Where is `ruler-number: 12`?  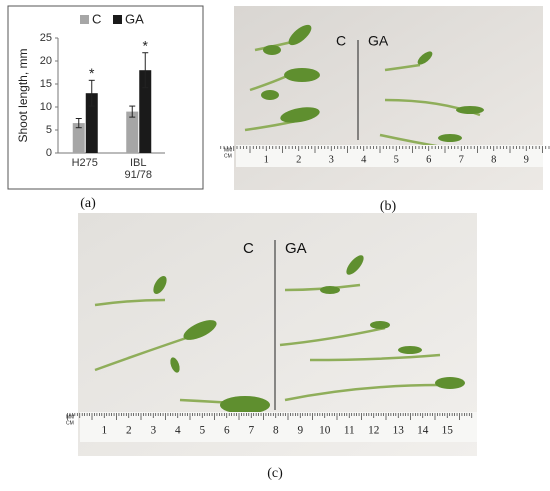
ruler-number: 12 is located at coordinates (373, 431).